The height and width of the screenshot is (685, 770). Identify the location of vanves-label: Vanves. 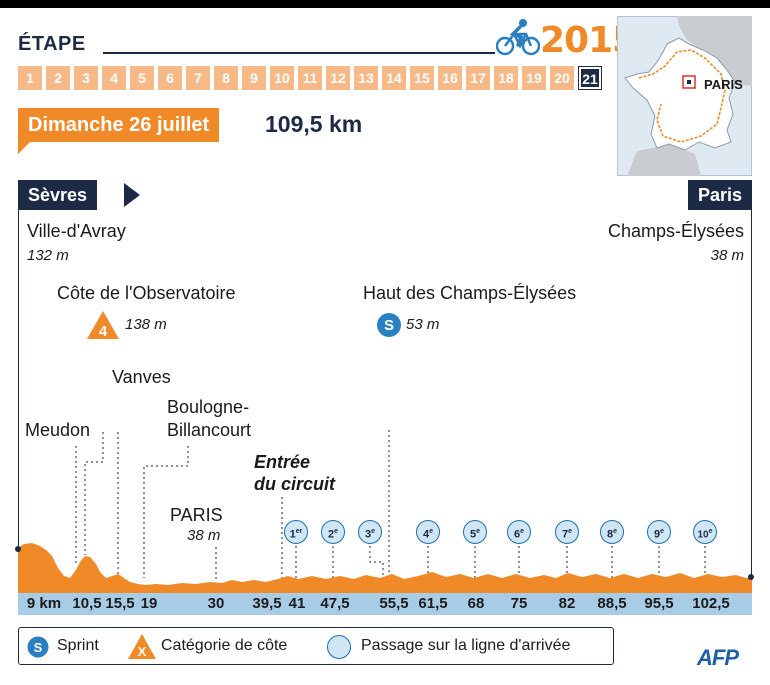
(141, 377).